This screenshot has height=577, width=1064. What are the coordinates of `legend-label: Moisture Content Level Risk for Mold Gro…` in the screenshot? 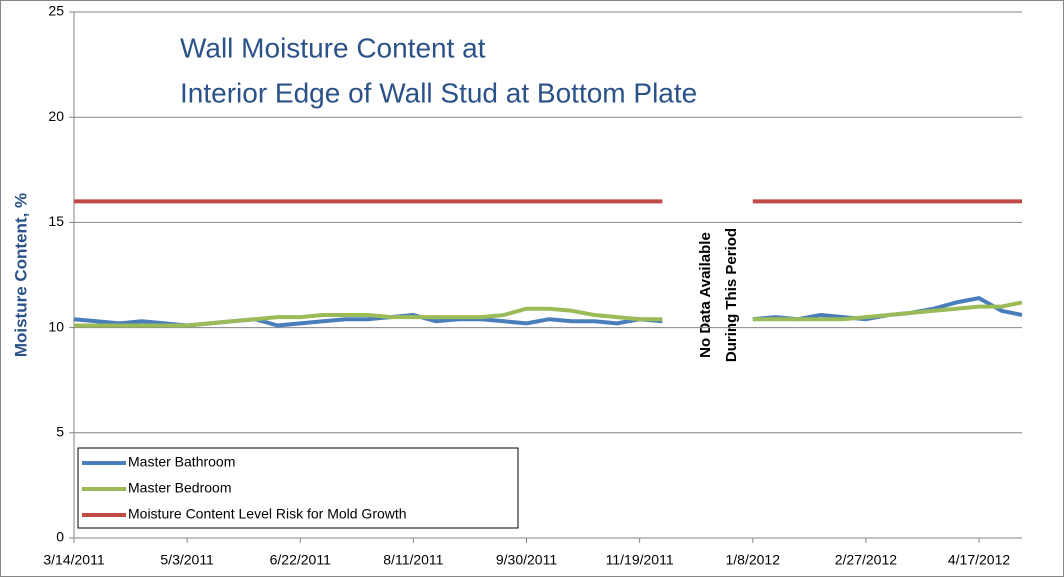 It's located at (267, 514).